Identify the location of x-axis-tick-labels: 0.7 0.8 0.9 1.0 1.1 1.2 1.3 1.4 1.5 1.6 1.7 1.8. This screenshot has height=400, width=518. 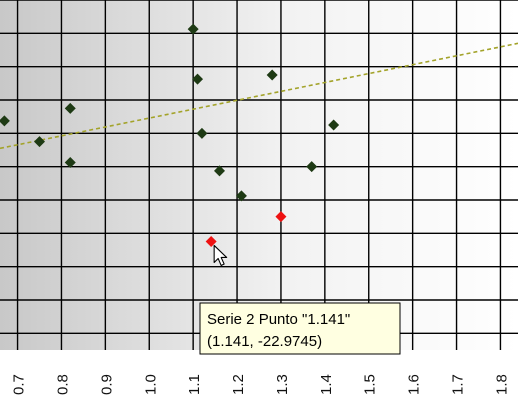
(261, 384).